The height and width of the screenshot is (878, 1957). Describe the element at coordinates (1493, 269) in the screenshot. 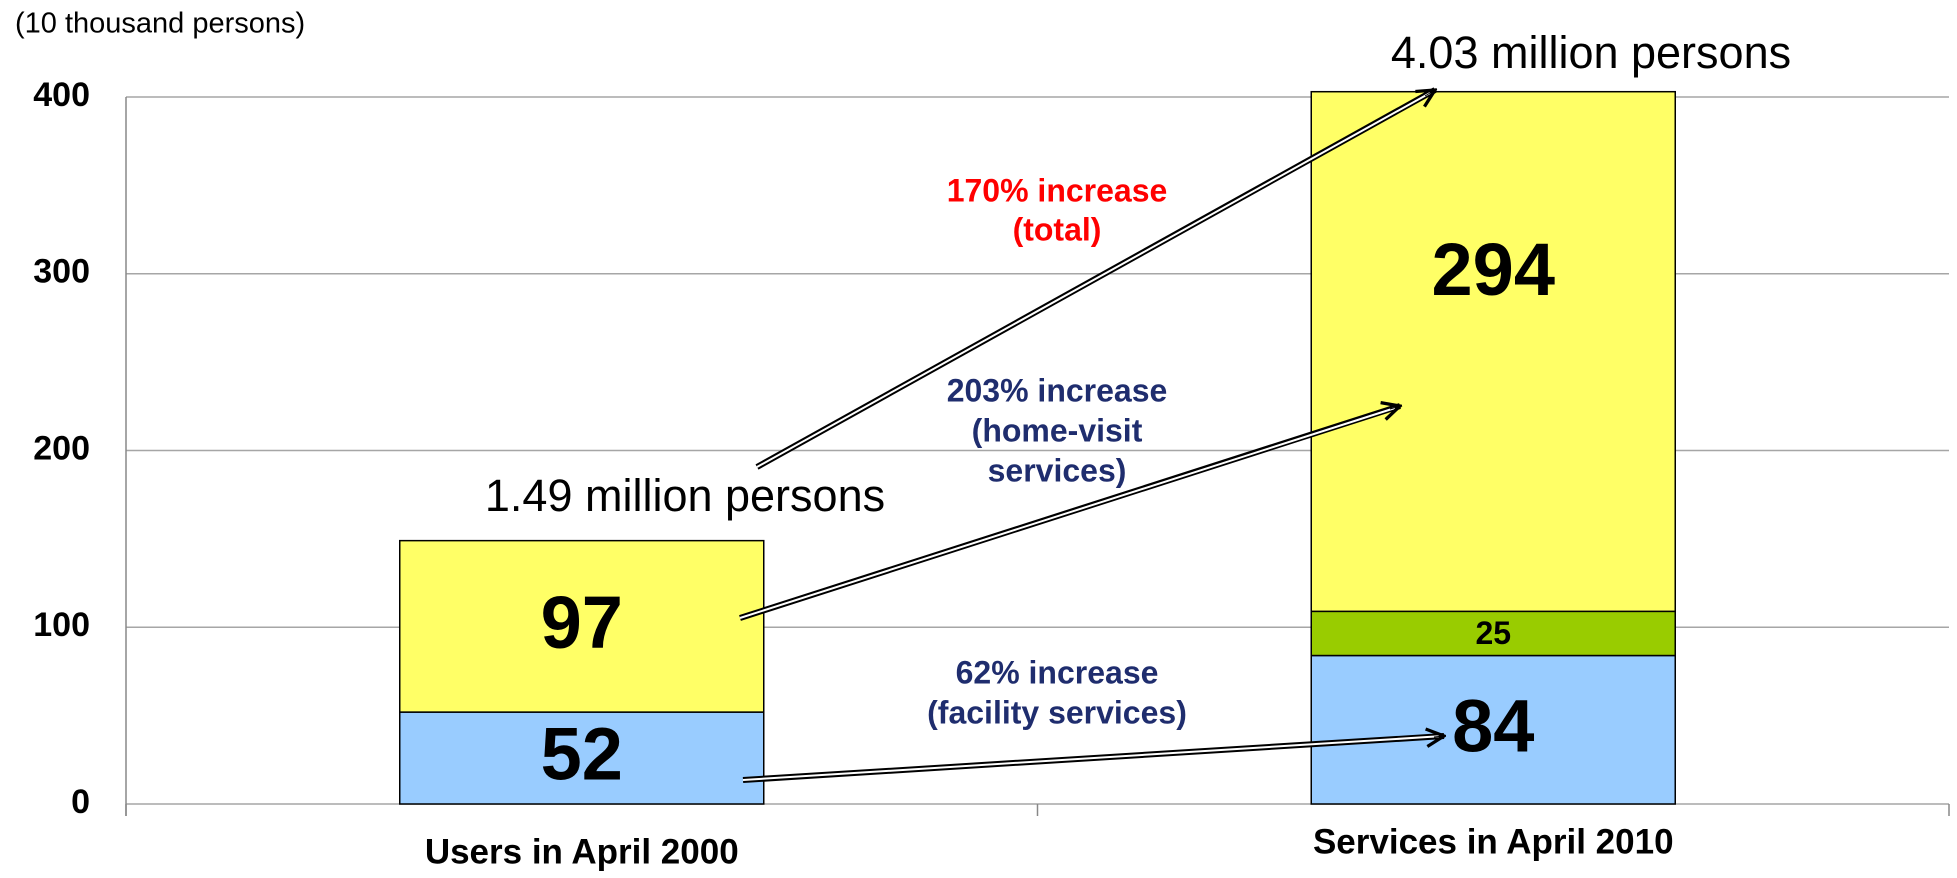

I see `value-label: 294` at that location.